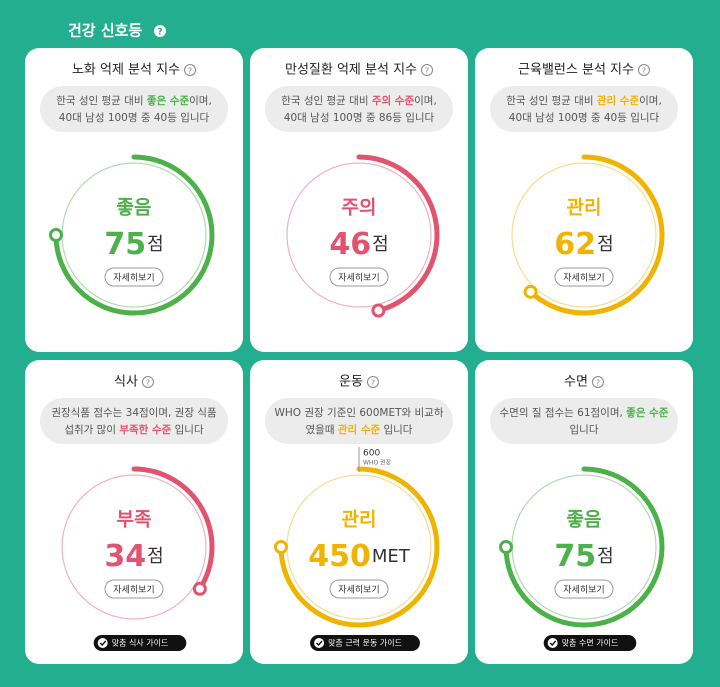  I want to click on score-unit: MET, so click(391, 556).